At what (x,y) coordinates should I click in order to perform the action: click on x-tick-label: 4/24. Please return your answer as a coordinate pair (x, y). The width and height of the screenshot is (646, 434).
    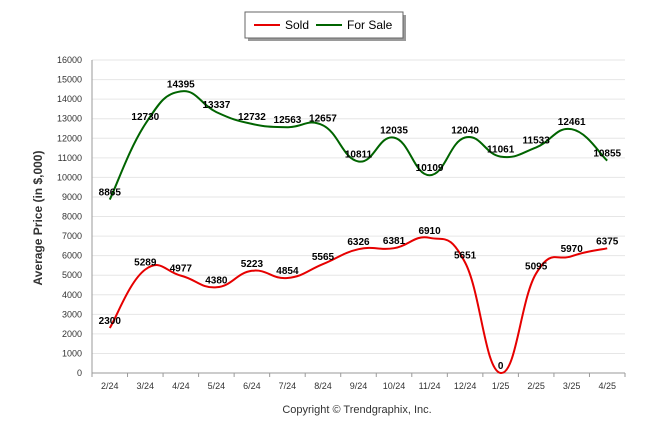
    Looking at the image, I should click on (181, 386).